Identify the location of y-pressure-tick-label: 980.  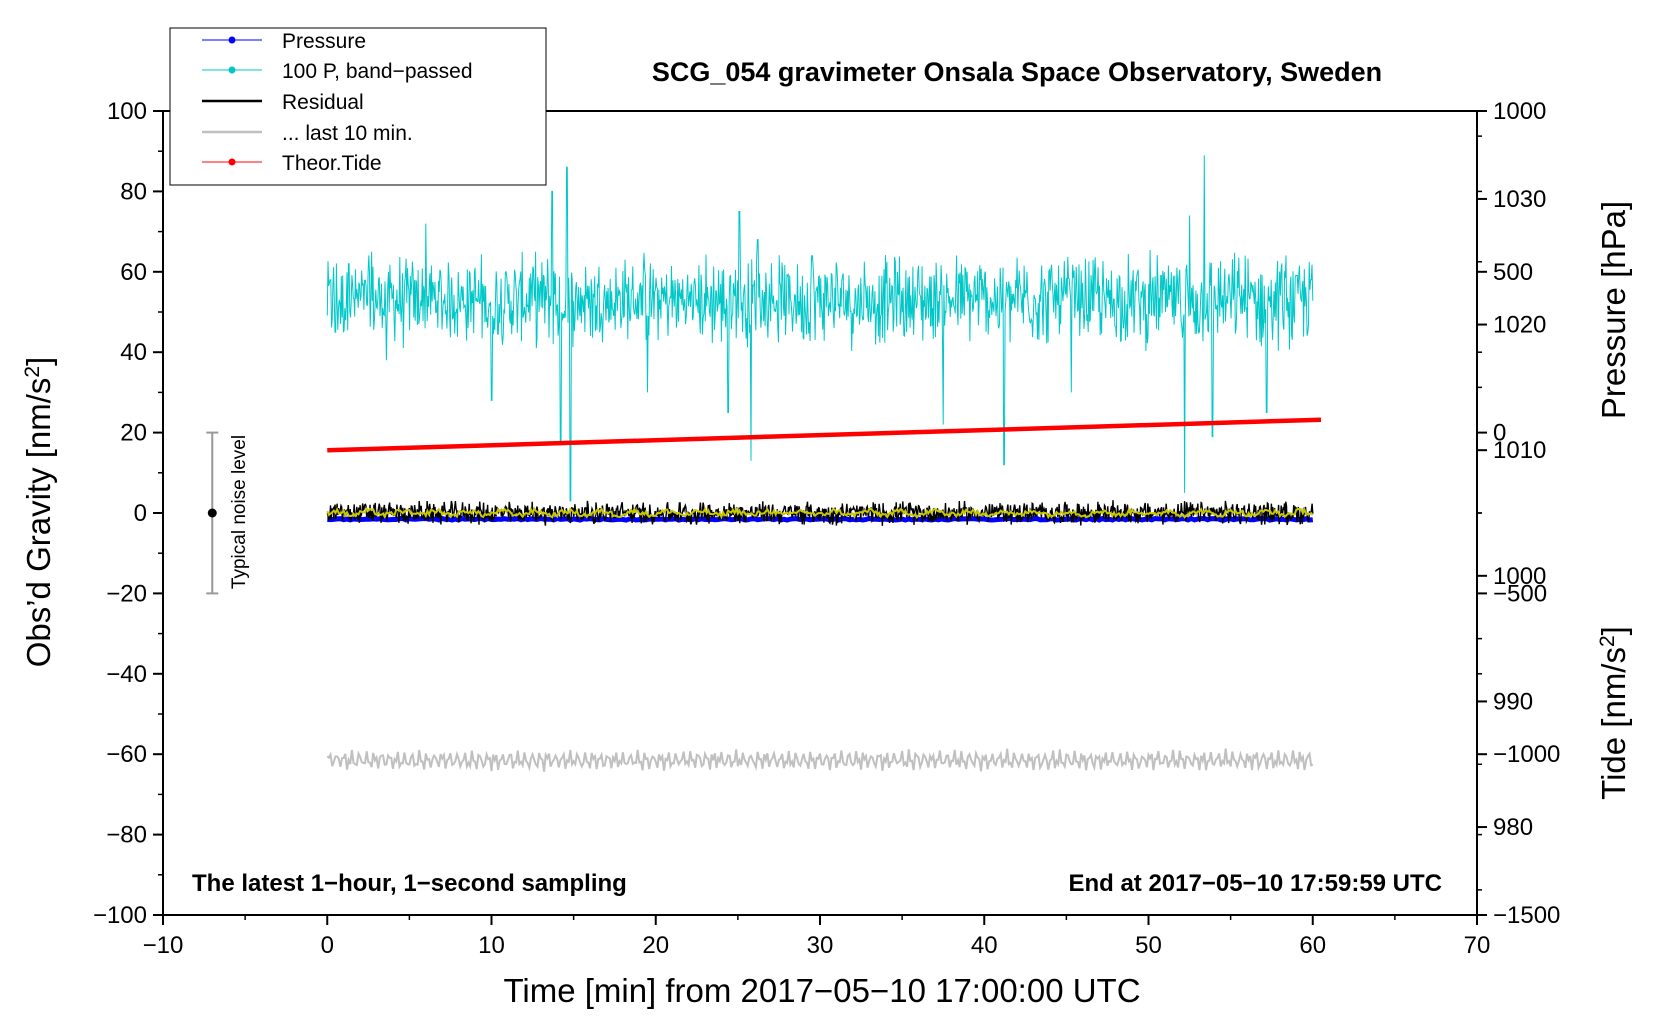
(1513, 827).